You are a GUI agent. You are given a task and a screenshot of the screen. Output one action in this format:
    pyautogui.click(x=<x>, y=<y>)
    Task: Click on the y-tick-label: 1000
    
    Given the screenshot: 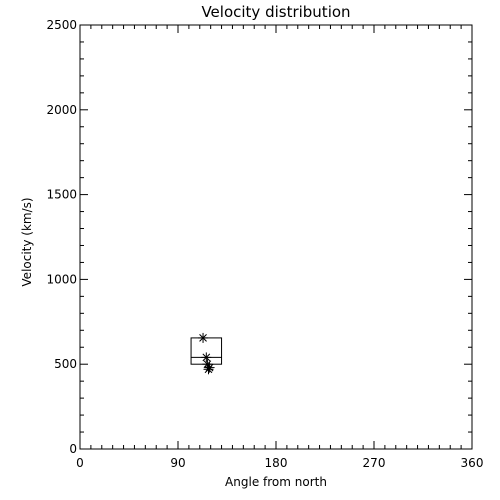 What is the action you would take?
    pyautogui.click(x=61, y=279)
    